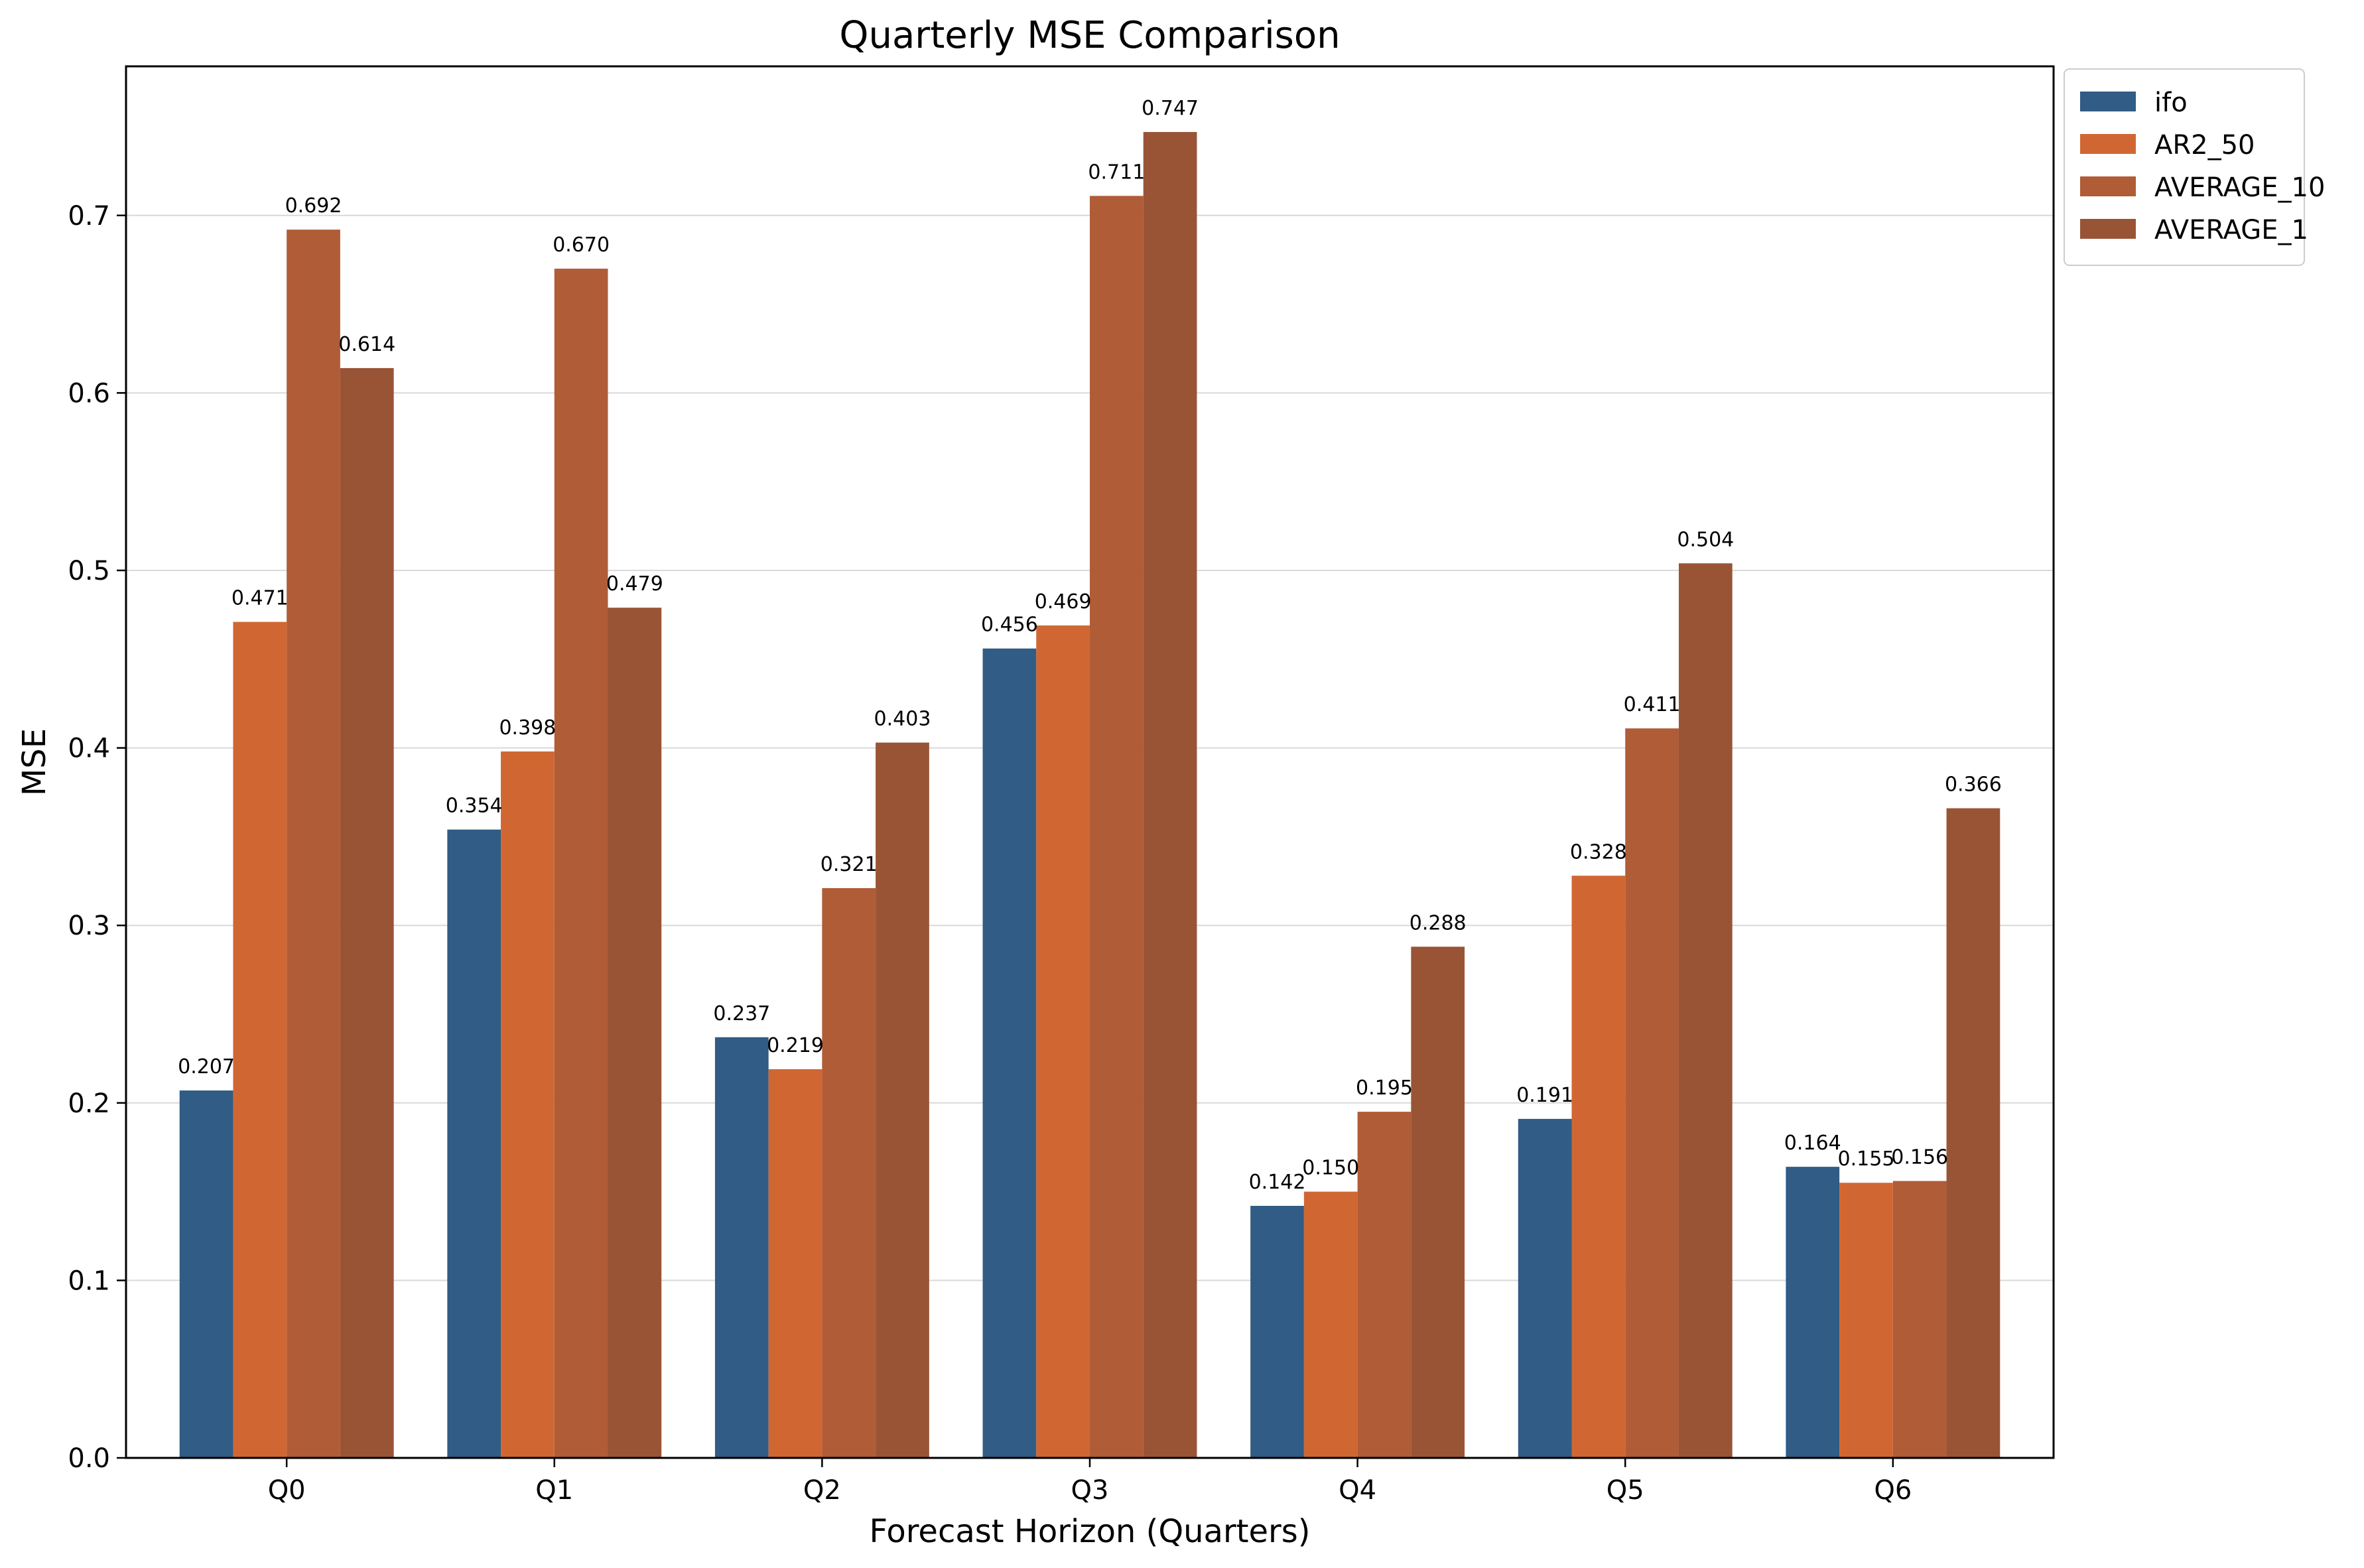 The image size is (2364, 1568). What do you see at coordinates (1090, 1491) in the screenshot?
I see `x-tick-label: Q3` at bounding box center [1090, 1491].